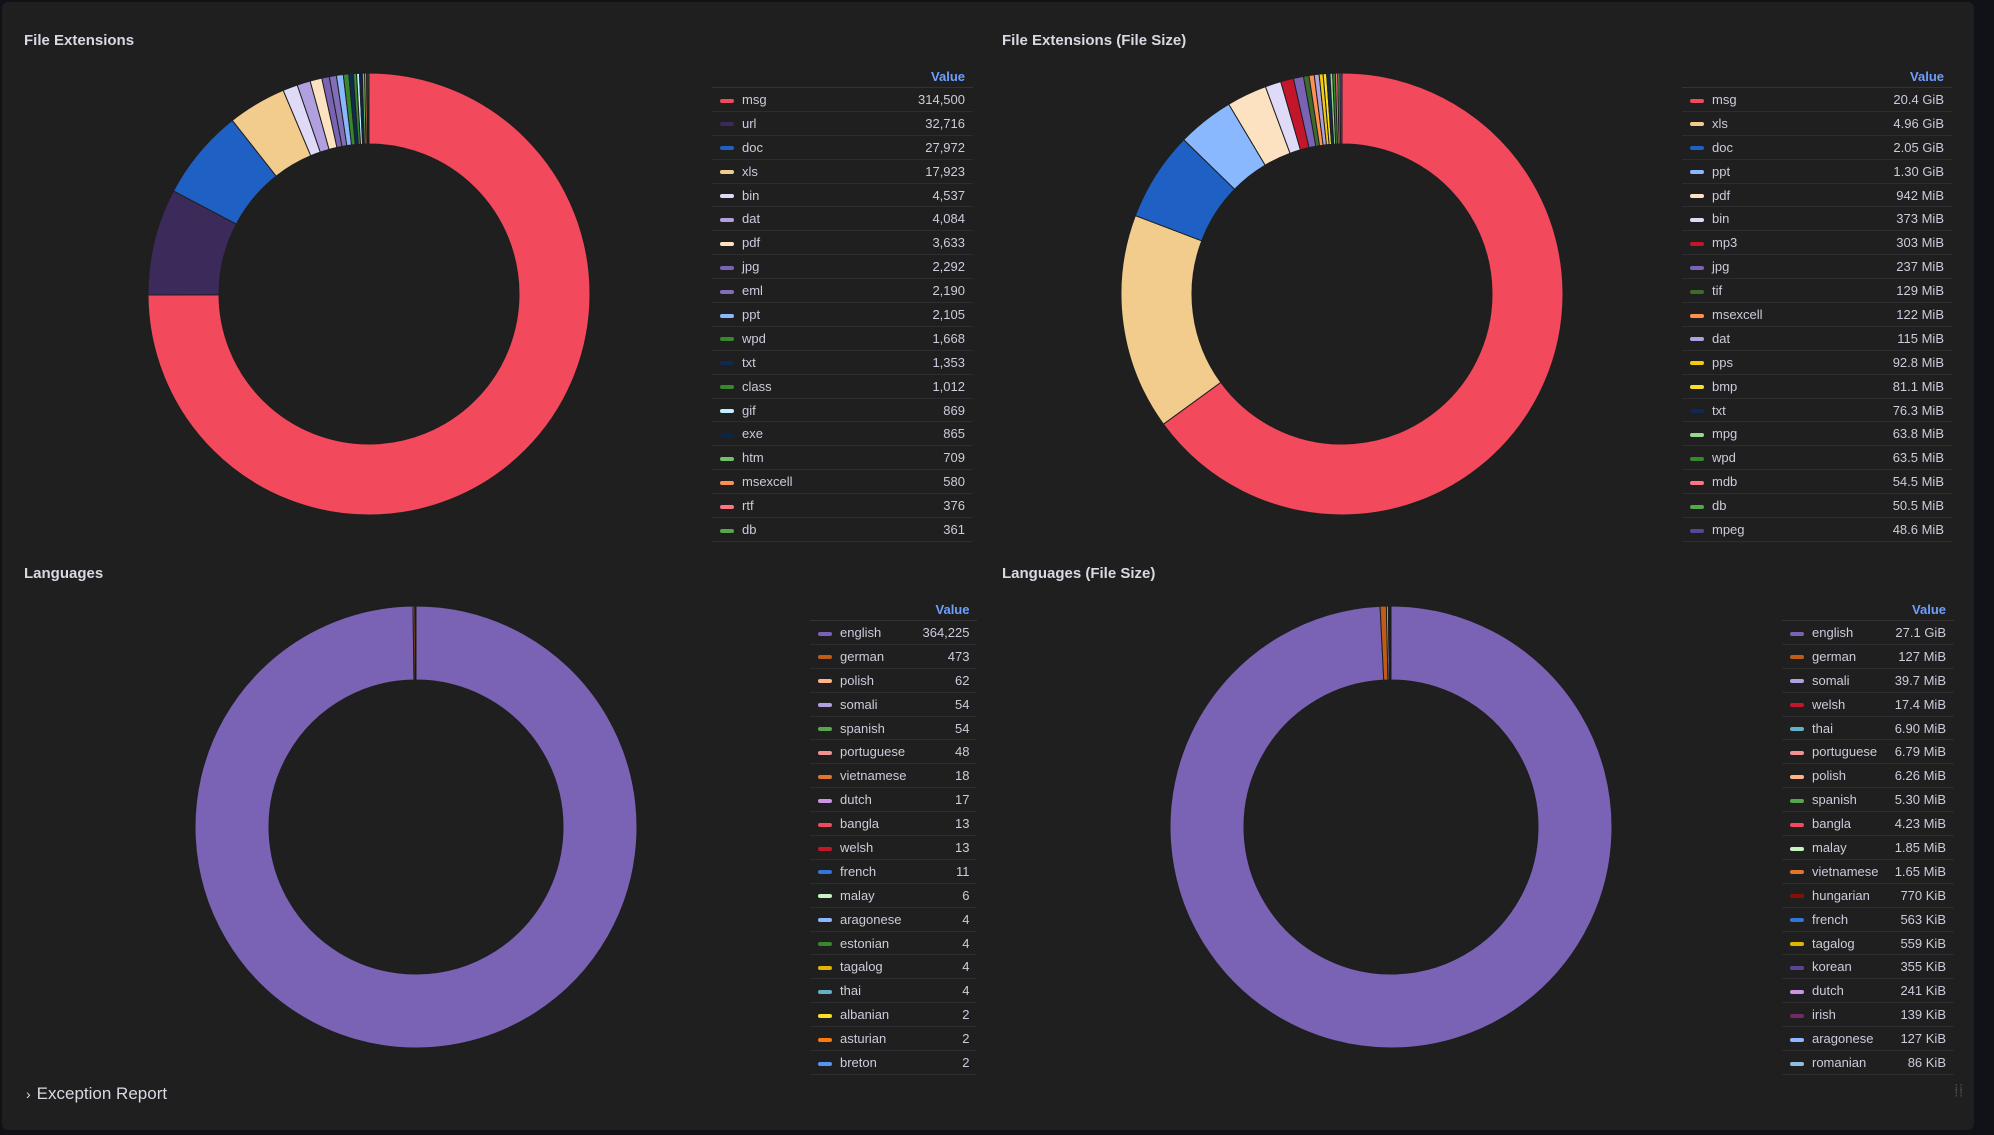 This screenshot has height=1135, width=1994. Describe the element at coordinates (788, 171) in the screenshot. I see `legend-label-cell: xls` at that location.